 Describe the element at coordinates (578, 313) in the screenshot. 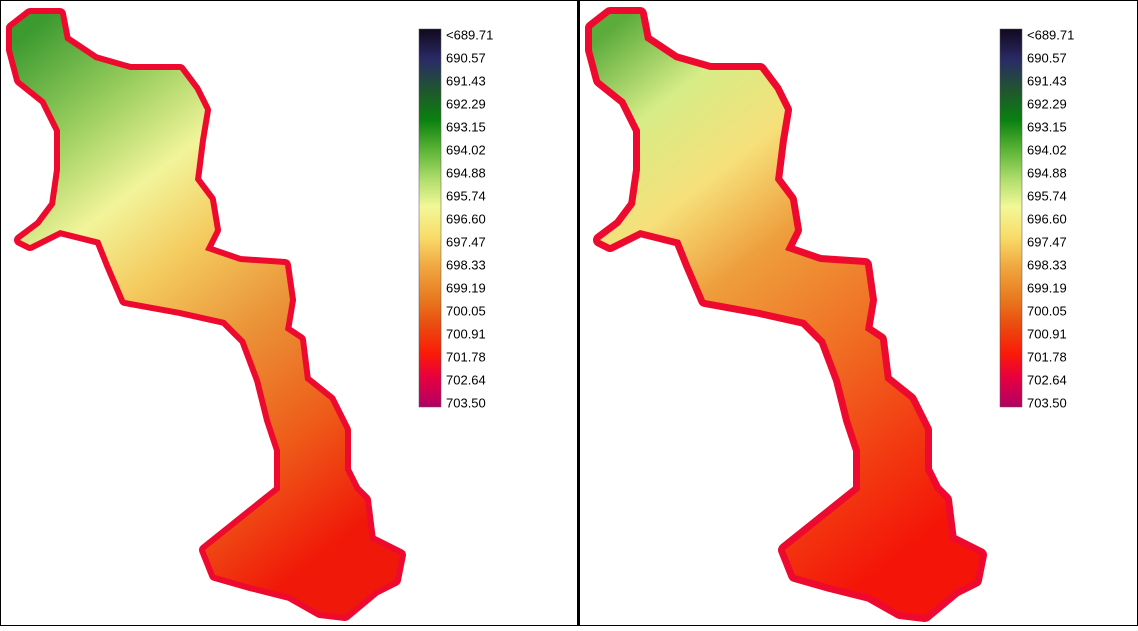

I see `divider` at that location.